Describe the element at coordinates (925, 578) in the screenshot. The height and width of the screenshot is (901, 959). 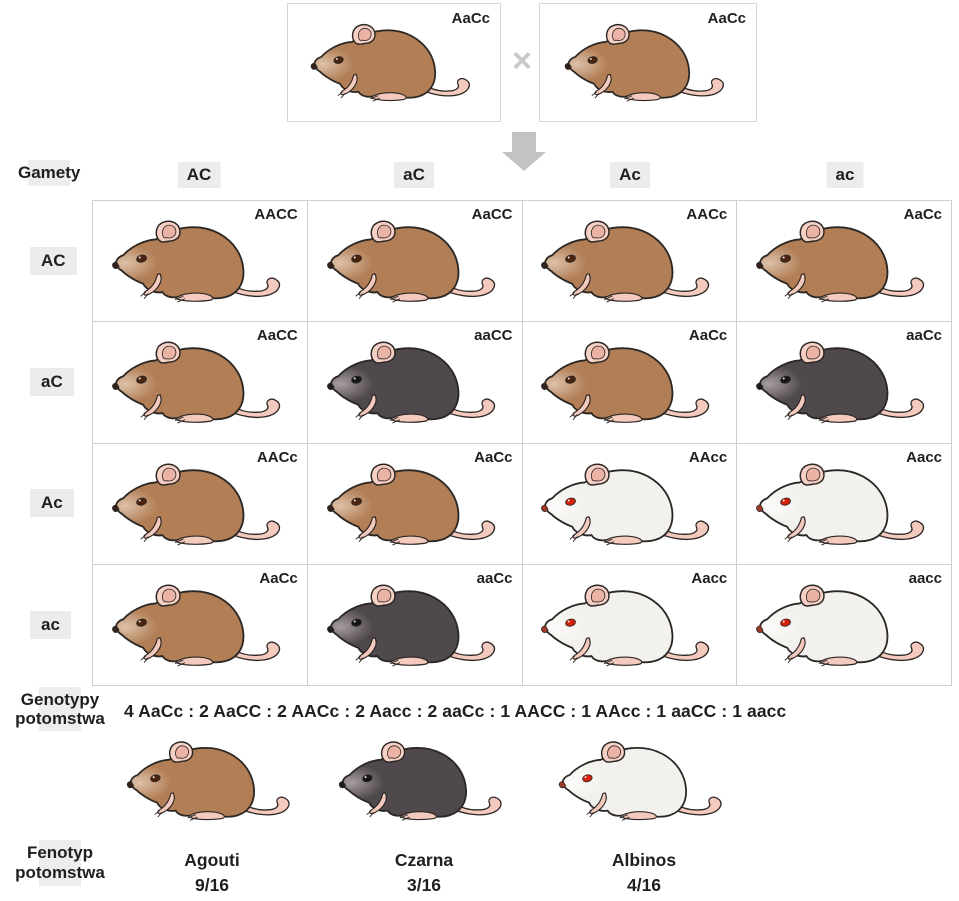
I see `genotype-label: aacc` at that location.